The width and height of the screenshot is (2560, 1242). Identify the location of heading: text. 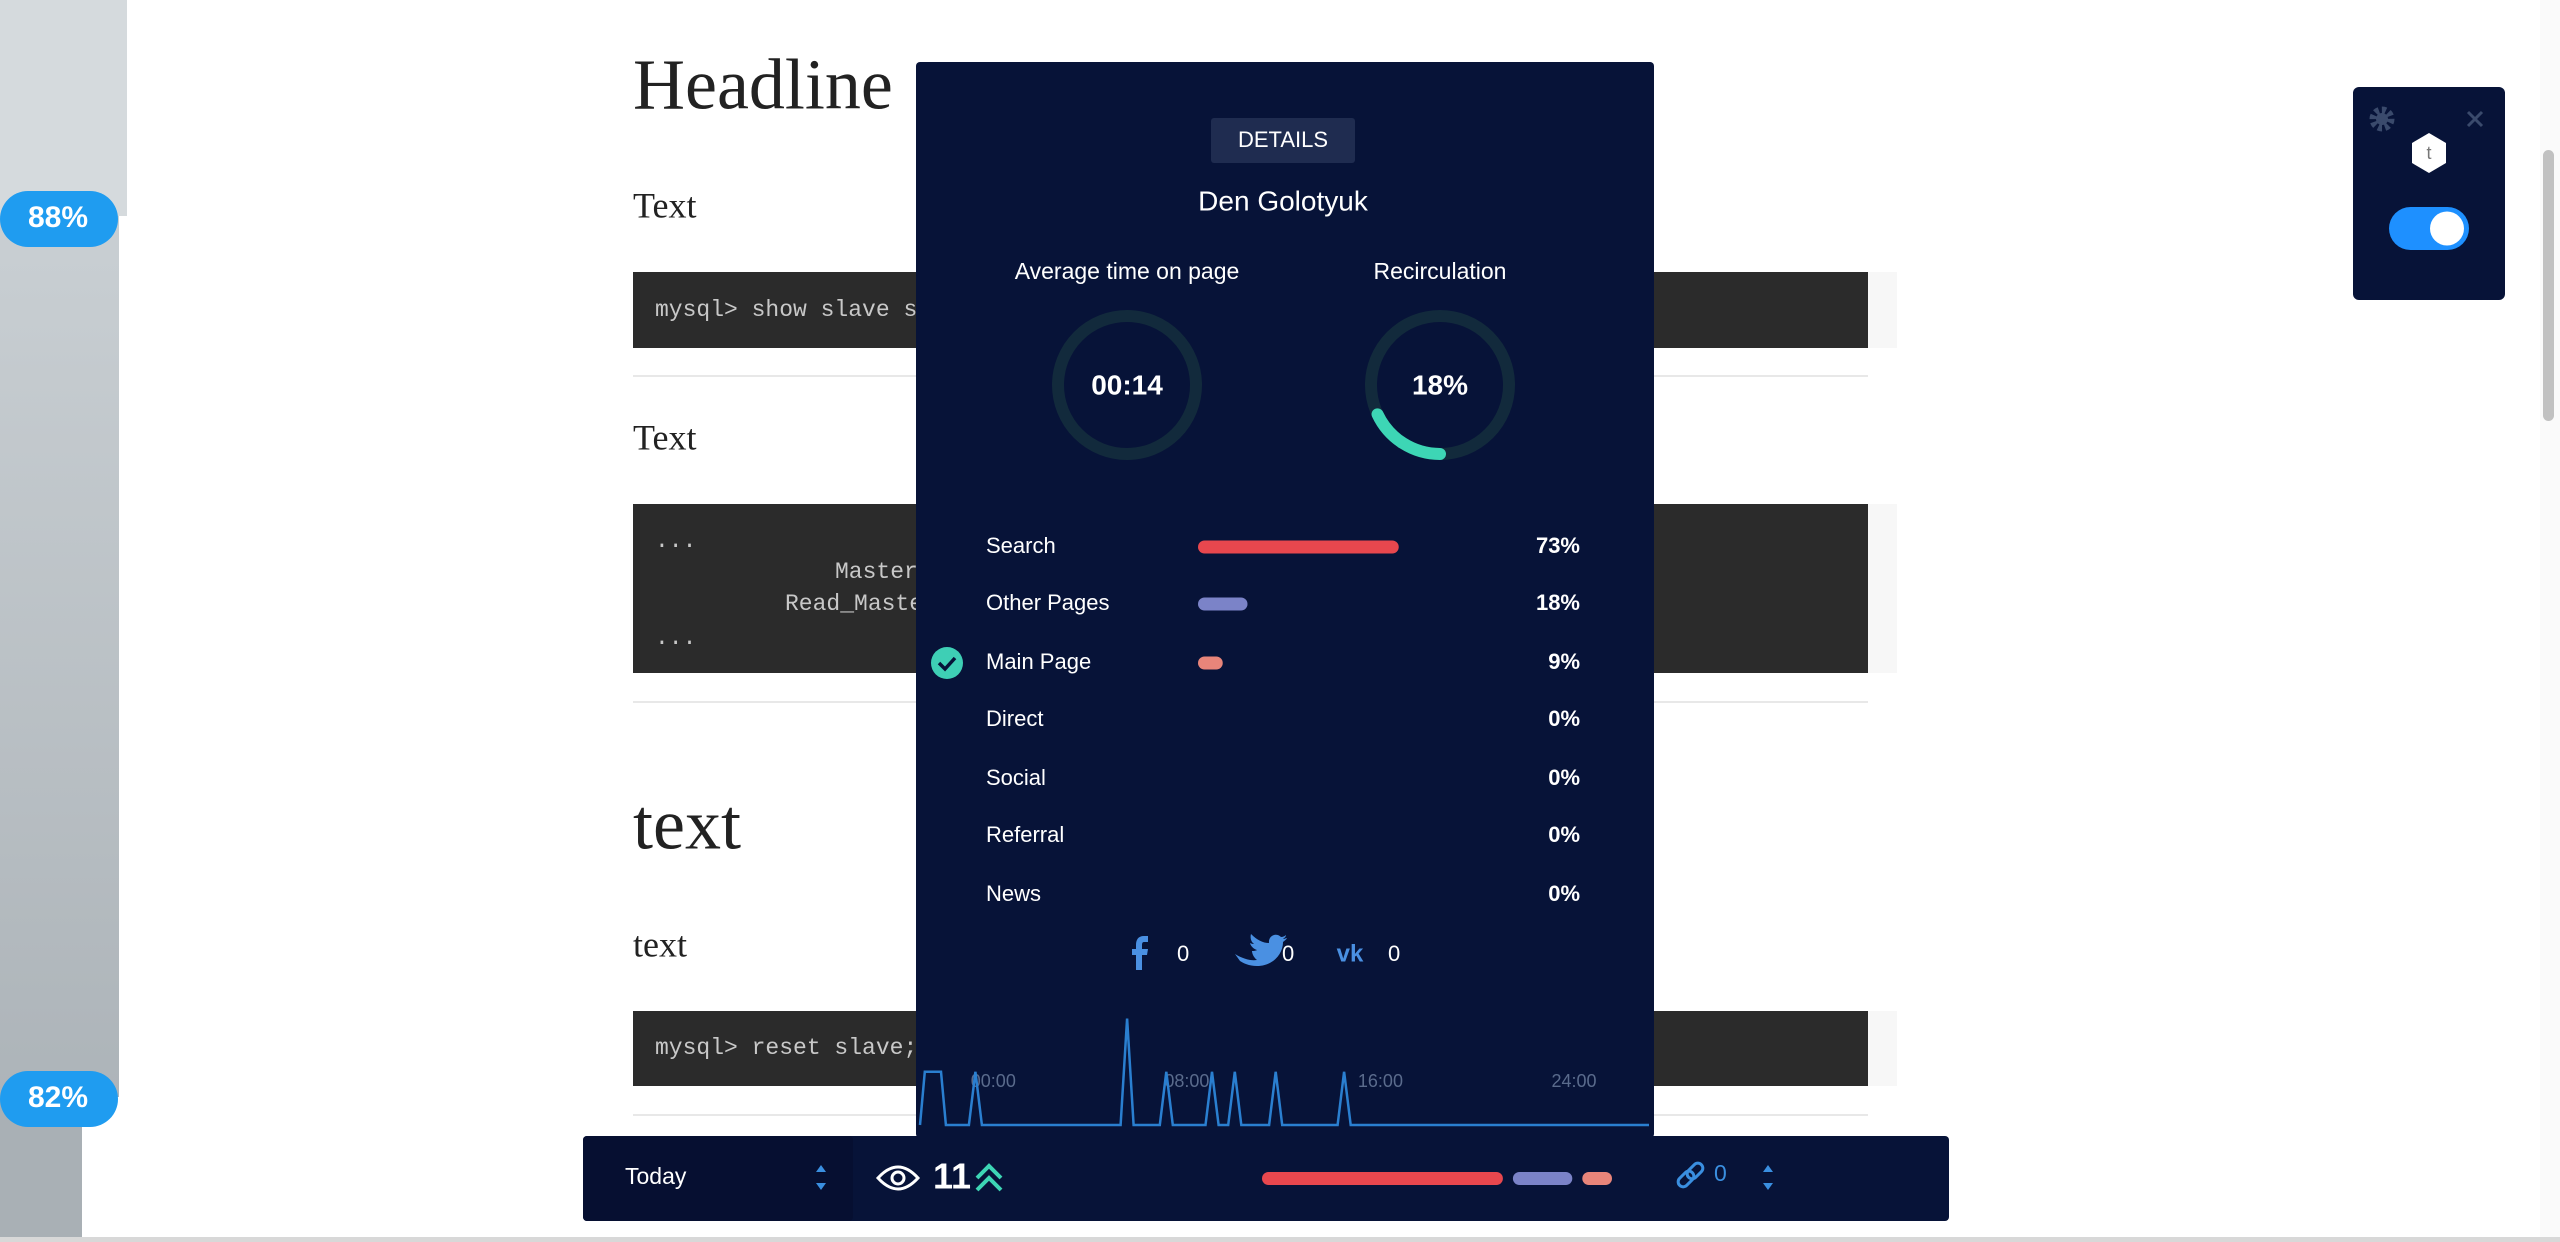
(687, 825).